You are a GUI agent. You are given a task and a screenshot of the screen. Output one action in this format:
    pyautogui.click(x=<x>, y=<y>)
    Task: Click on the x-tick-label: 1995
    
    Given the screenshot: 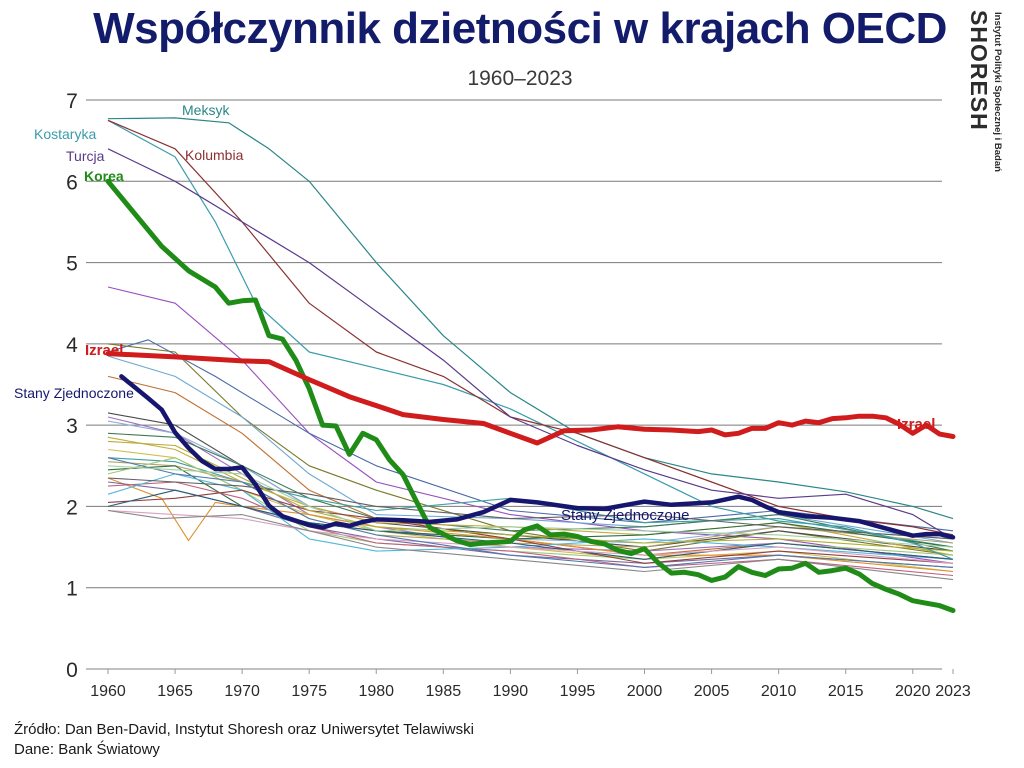 What is the action you would take?
    pyautogui.click(x=578, y=691)
    